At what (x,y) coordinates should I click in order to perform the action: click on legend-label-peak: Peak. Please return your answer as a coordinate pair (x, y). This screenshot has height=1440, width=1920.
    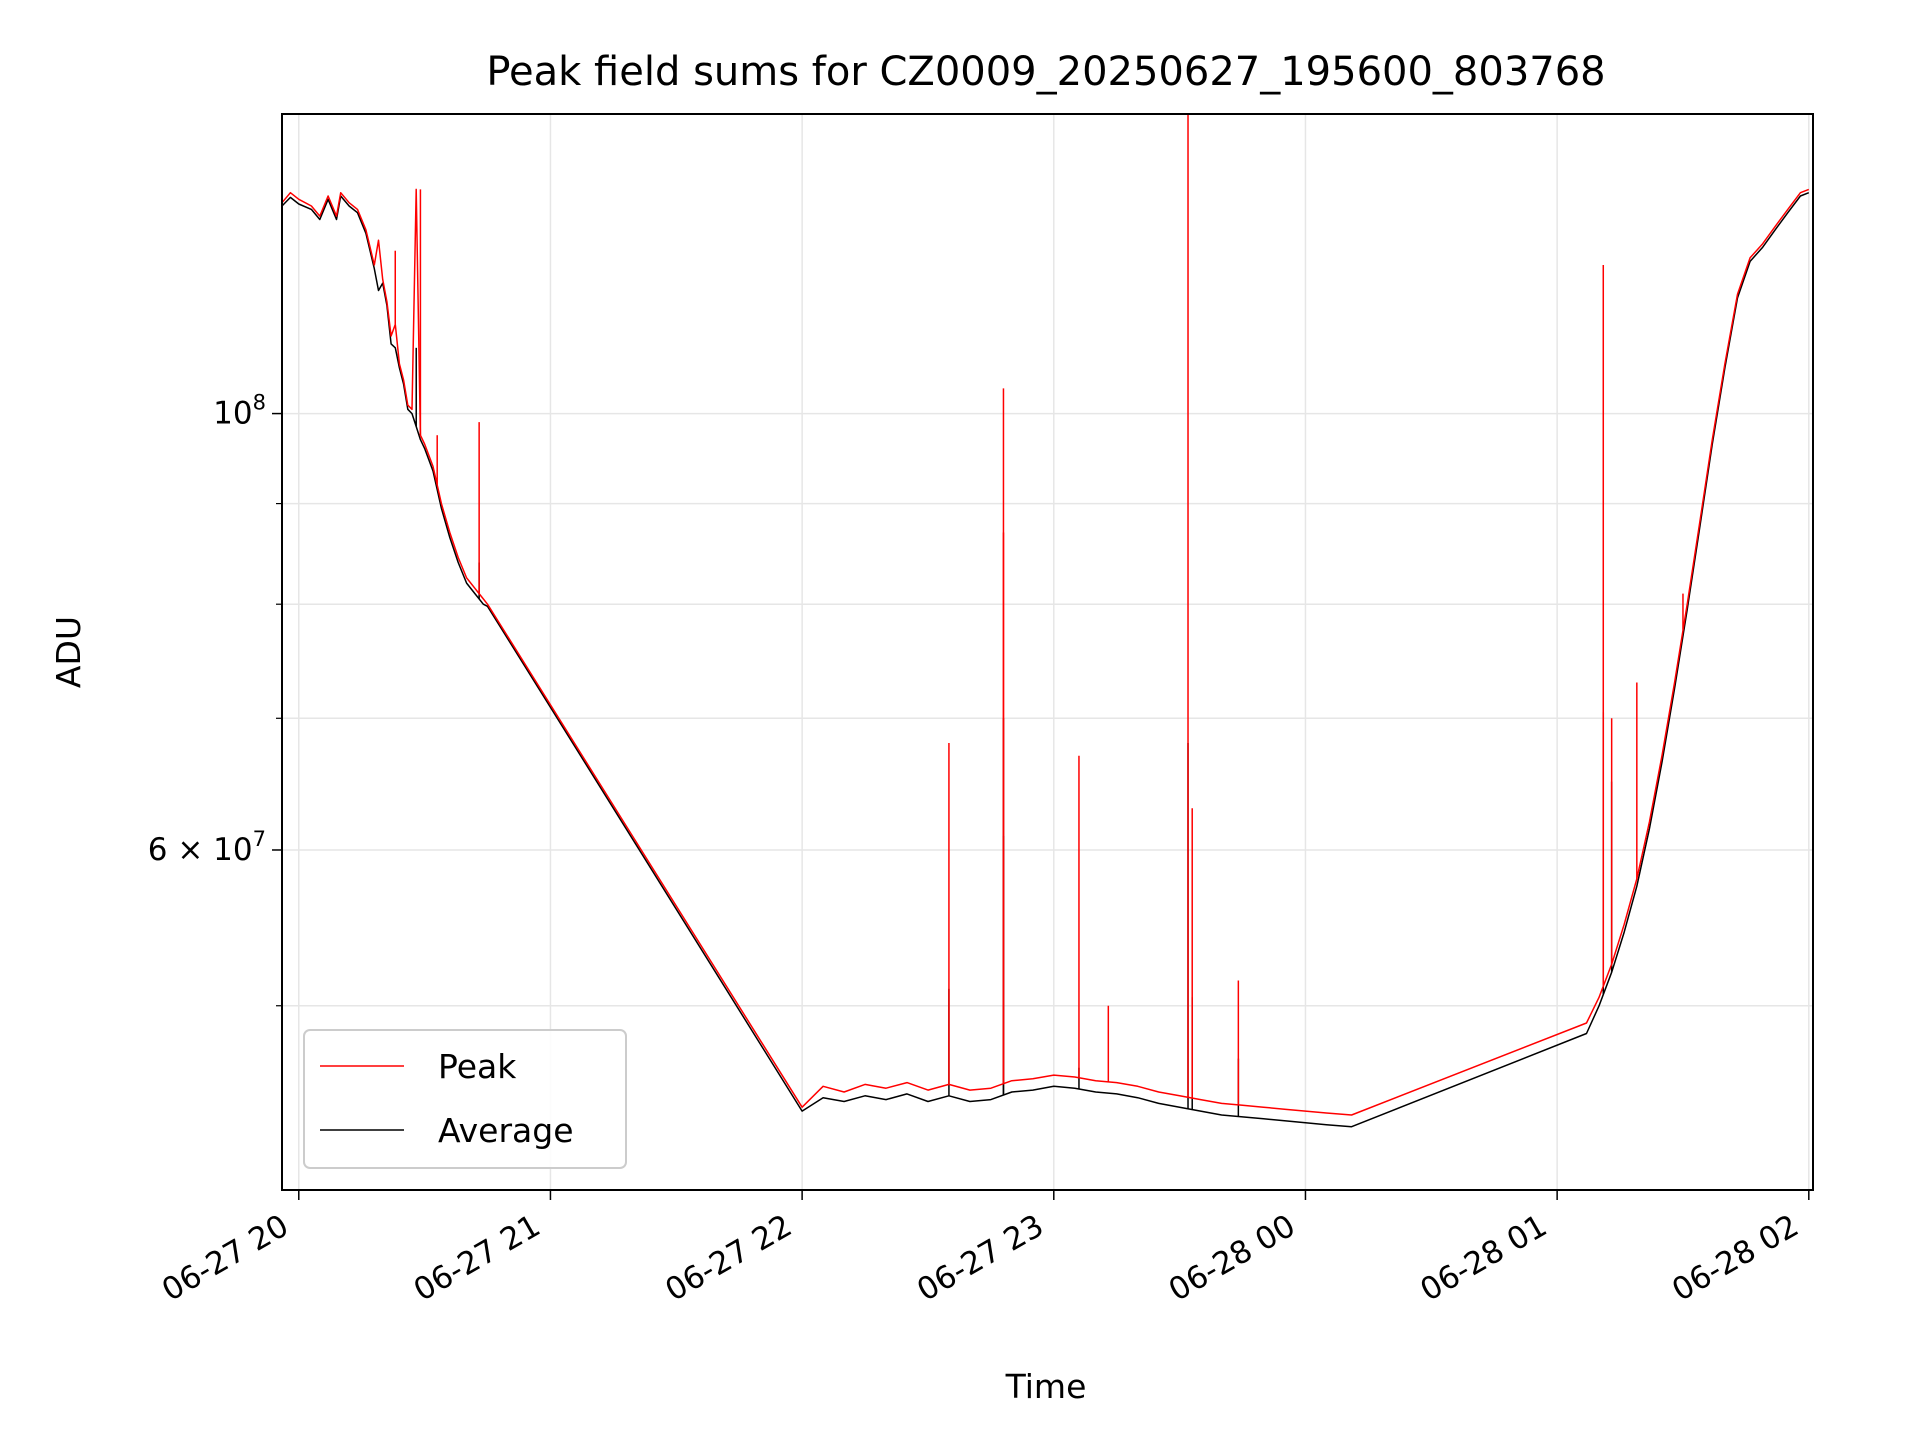
    Looking at the image, I should click on (477, 1066).